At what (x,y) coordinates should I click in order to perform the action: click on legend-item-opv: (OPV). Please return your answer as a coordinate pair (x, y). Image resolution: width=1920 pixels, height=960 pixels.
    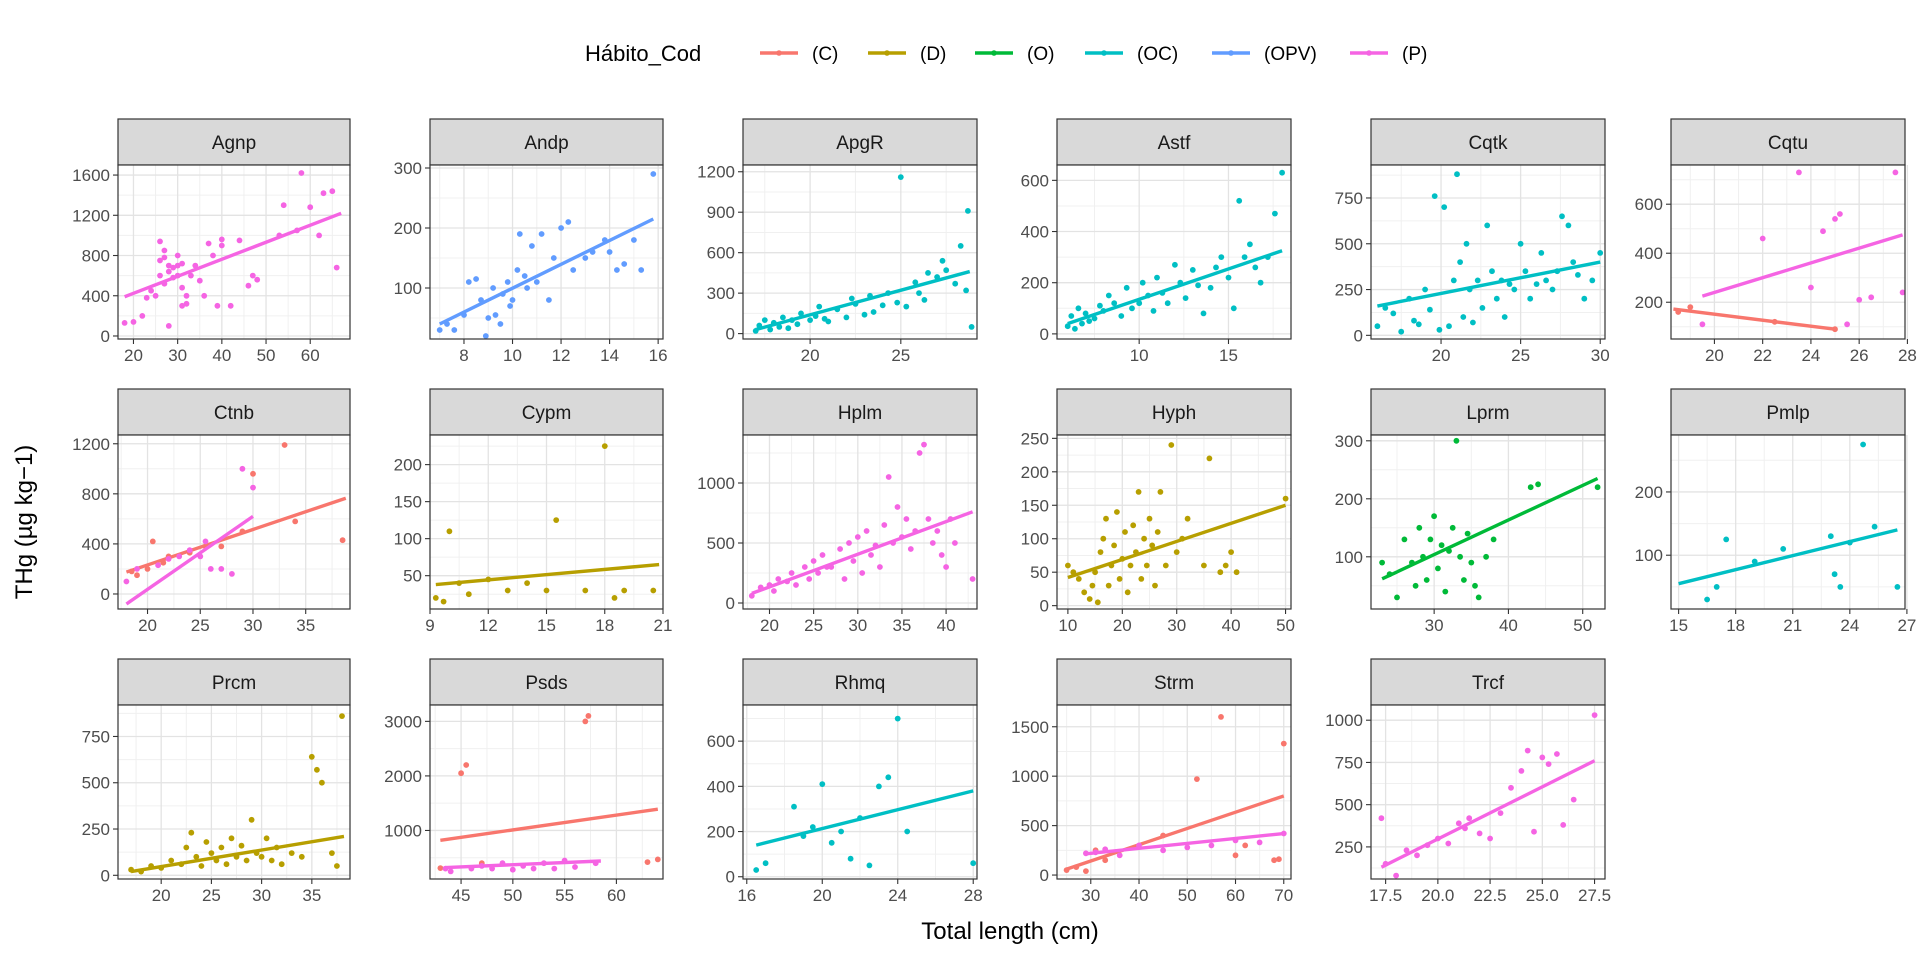
    Looking at the image, I should click on (1264, 54).